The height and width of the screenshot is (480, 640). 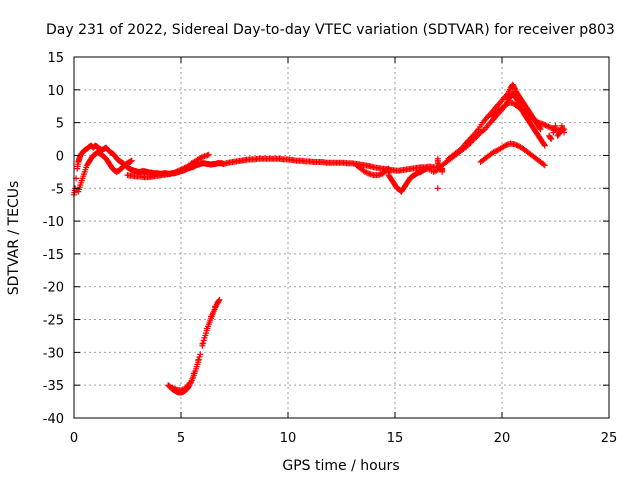 I want to click on y-tick-label: -5, so click(x=57, y=189).